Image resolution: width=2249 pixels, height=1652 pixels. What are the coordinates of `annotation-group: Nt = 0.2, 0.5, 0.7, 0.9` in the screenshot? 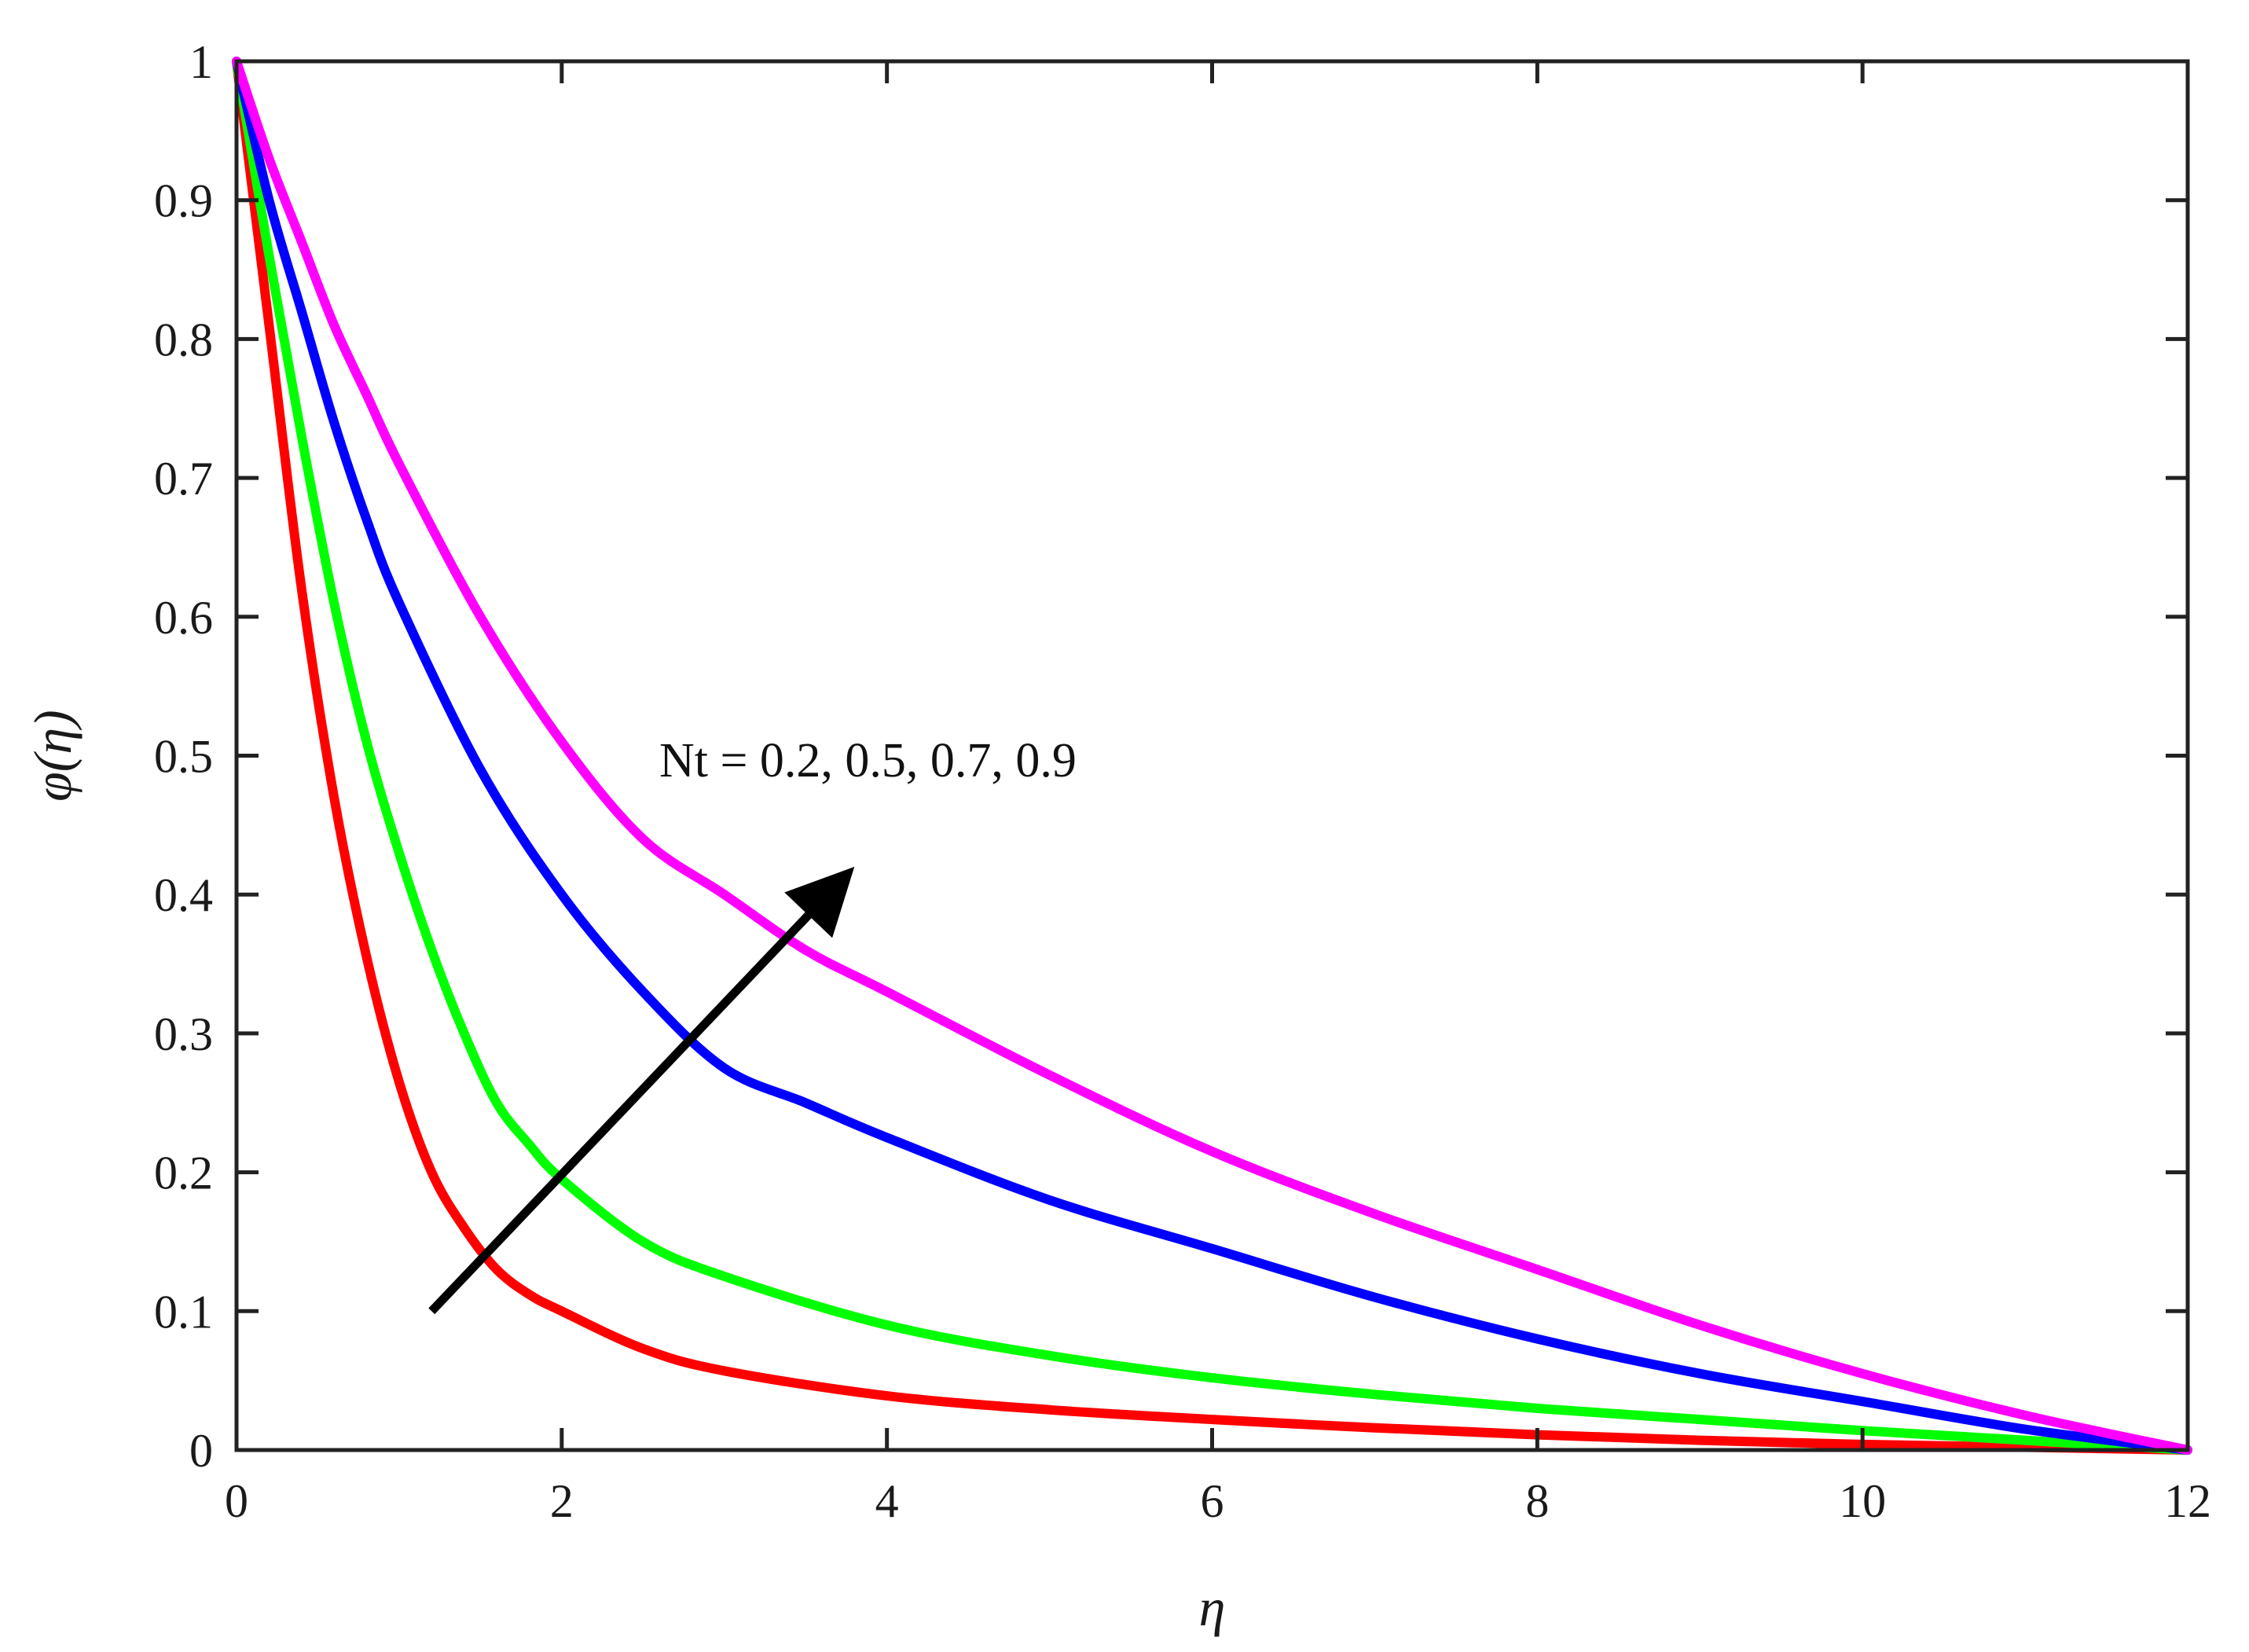 It's located at (752, 1025).